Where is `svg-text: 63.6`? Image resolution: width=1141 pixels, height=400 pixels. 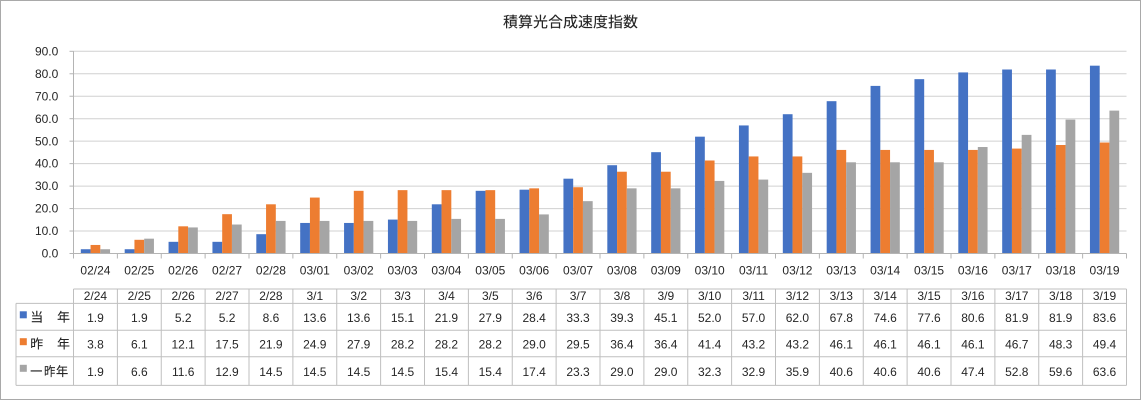 svg-text: 63.6 is located at coordinates (1105, 372).